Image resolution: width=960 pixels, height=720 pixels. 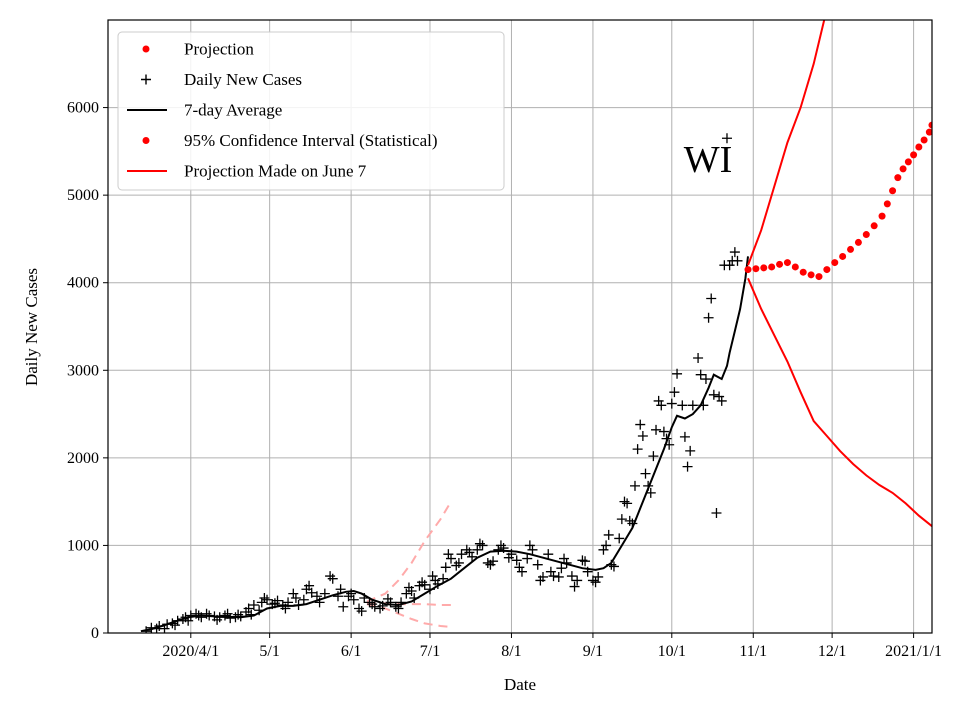 I want to click on ci-upper-line, so click(x=786, y=143).